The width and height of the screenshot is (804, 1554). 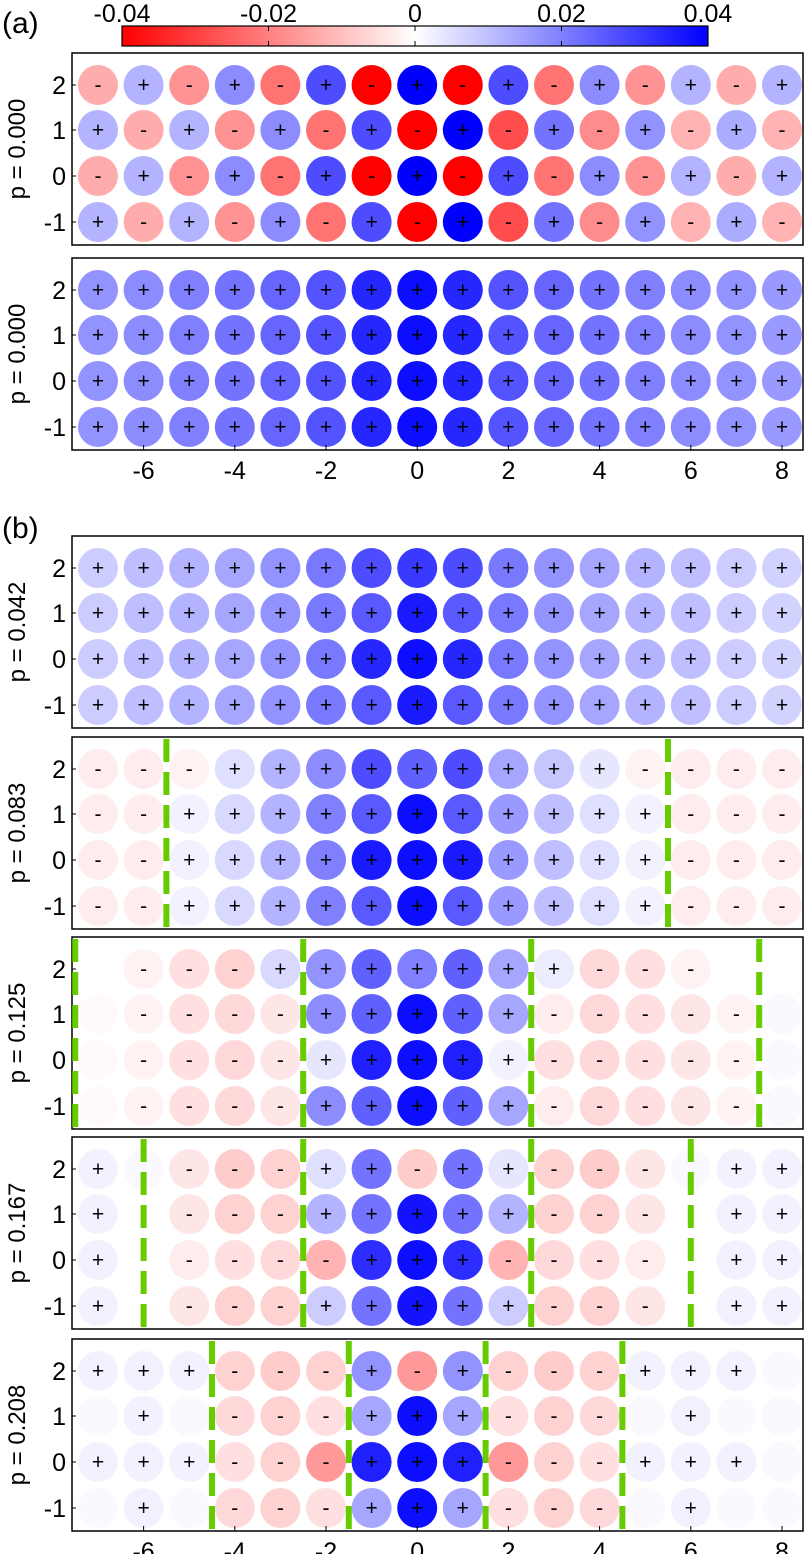 What do you see at coordinates (708, 14) in the screenshot?
I see `colorbar-tick-label: 0.04` at bounding box center [708, 14].